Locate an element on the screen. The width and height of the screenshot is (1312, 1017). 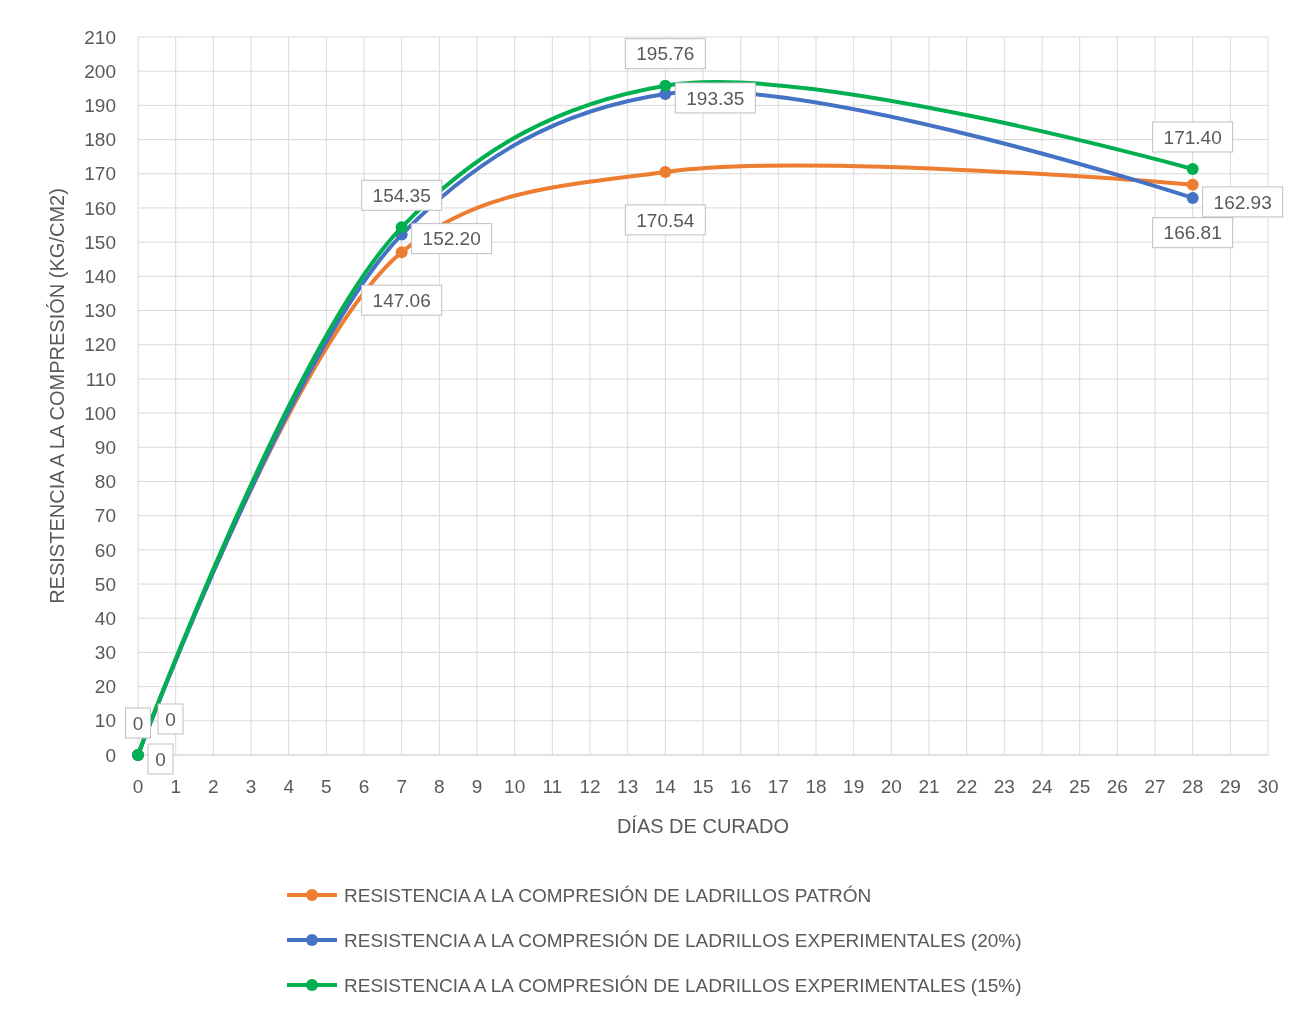
data-label: 162.93 is located at coordinates (1242, 202).